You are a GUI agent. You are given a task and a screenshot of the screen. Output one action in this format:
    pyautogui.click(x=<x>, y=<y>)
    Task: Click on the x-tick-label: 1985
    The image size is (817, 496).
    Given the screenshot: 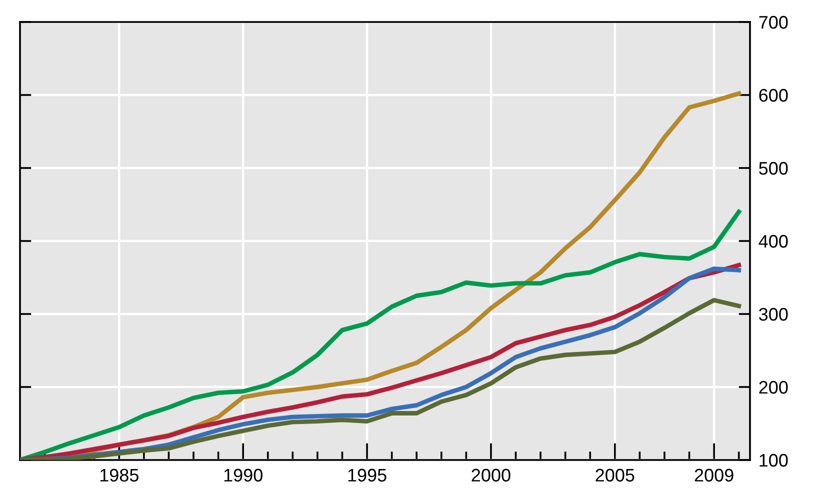 What is the action you would take?
    pyautogui.click(x=119, y=475)
    